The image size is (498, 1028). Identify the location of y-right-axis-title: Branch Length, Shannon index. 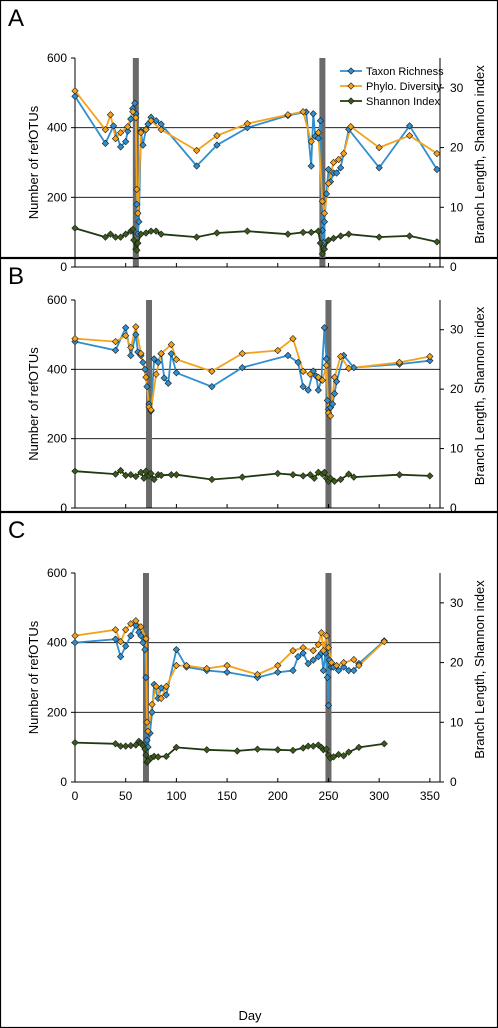
(479, 395).